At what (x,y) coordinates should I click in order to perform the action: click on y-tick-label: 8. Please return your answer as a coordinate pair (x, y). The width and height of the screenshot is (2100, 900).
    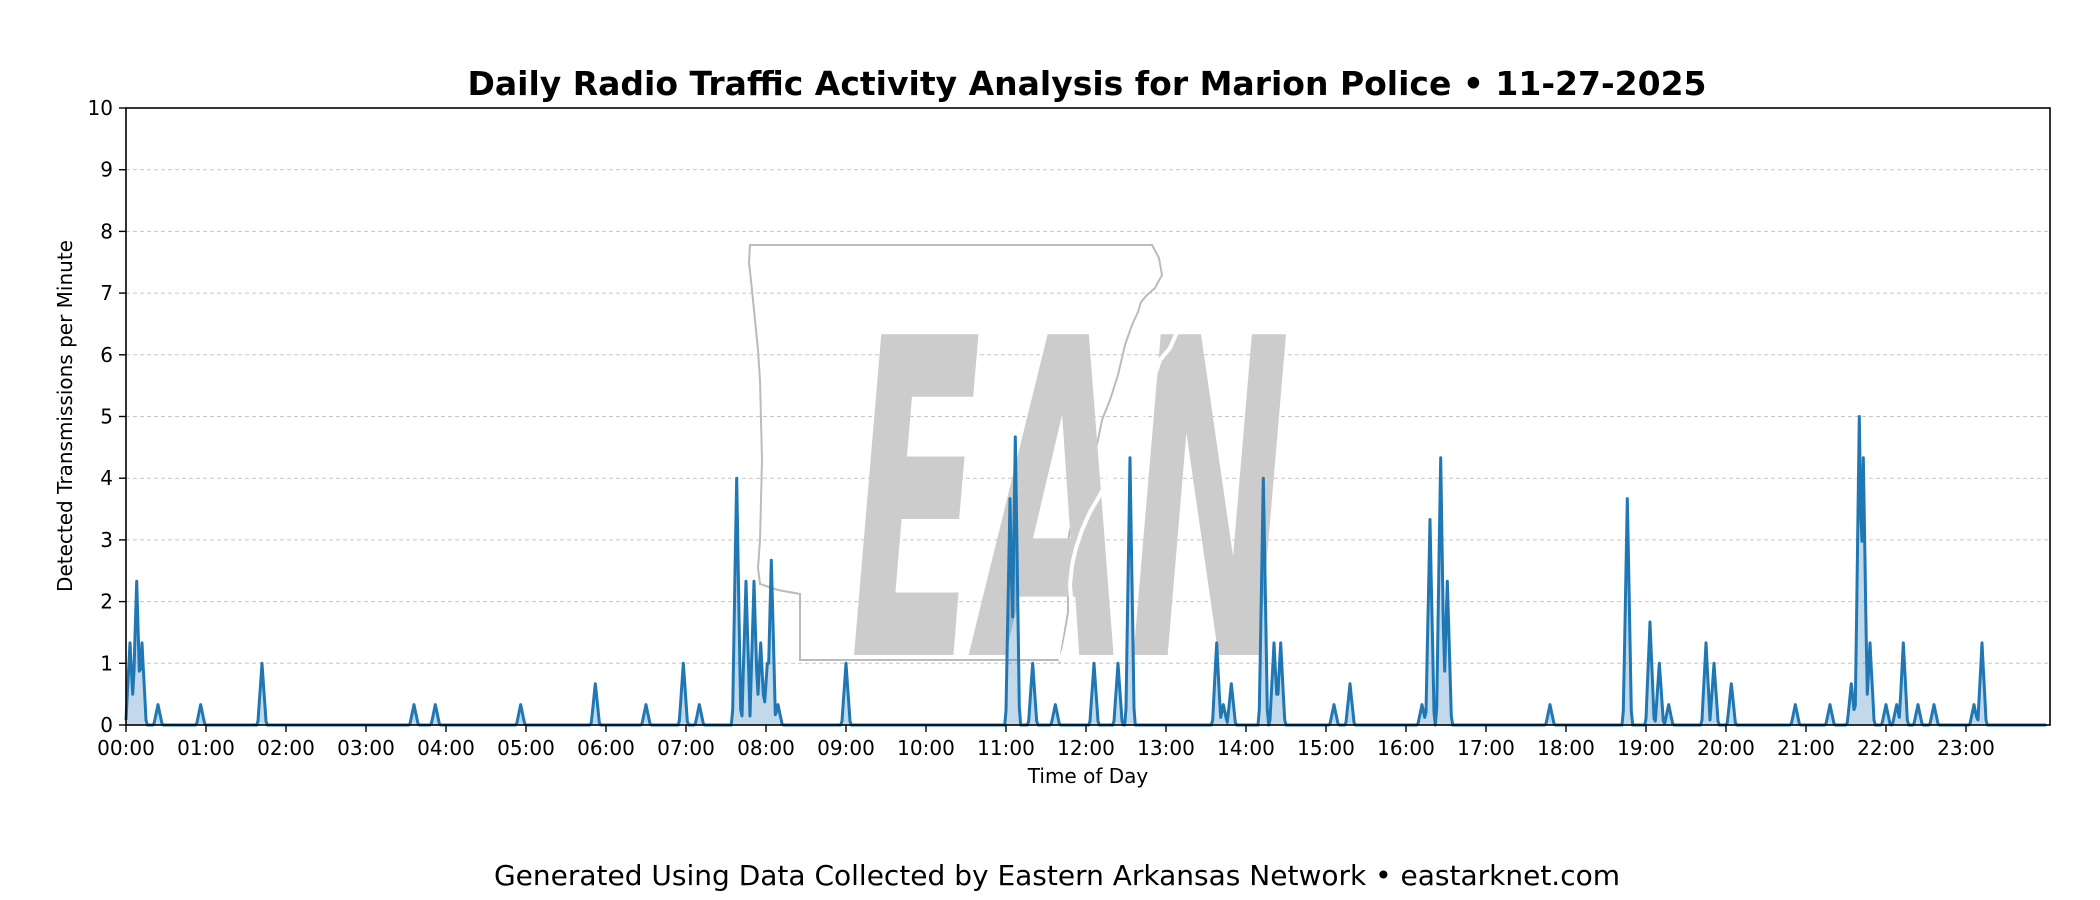
    Looking at the image, I should click on (106, 231).